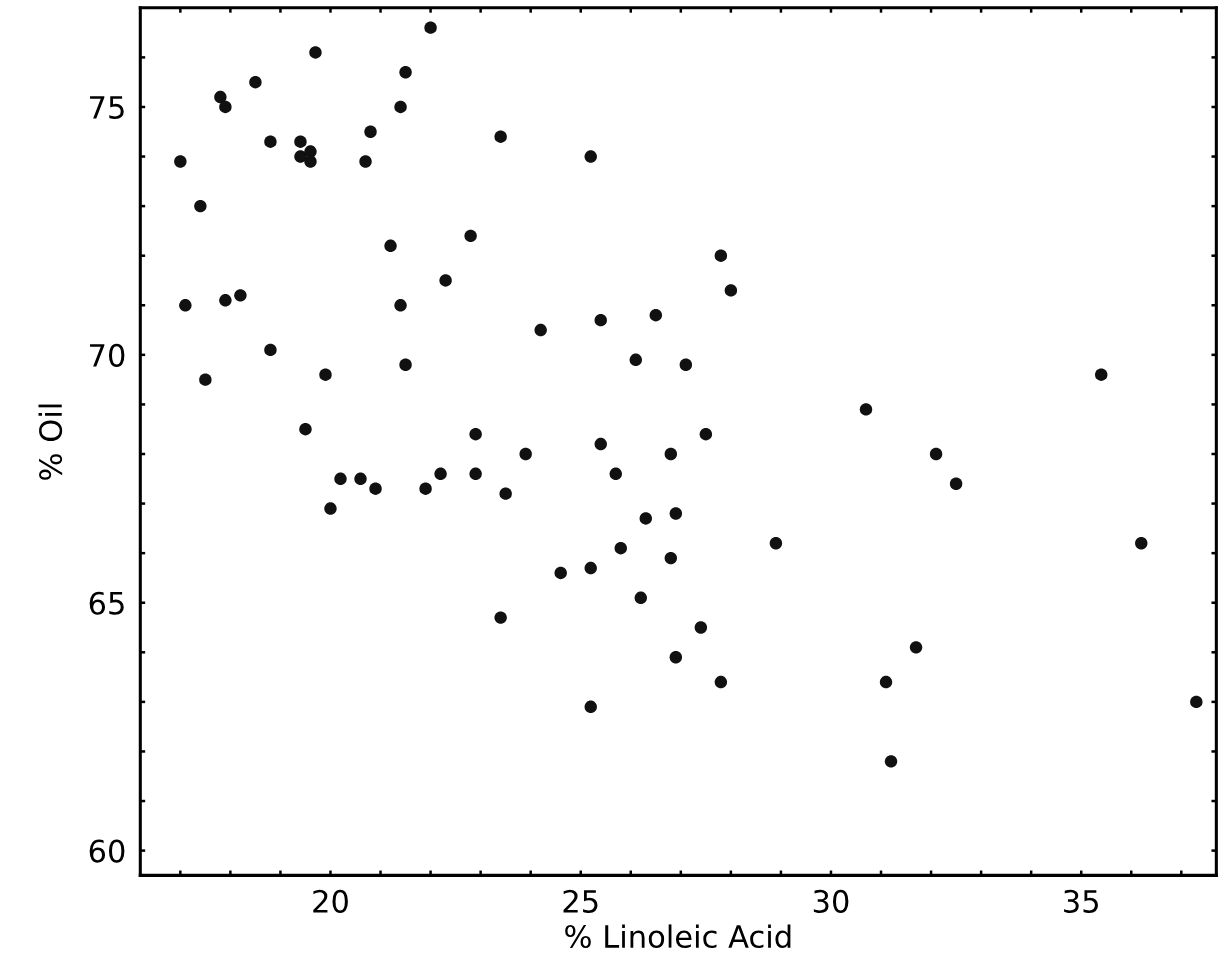 The height and width of the screenshot is (977, 1220). What do you see at coordinates (678, 936) in the screenshot?
I see `x-axis-title: % Linoleic Acid` at bounding box center [678, 936].